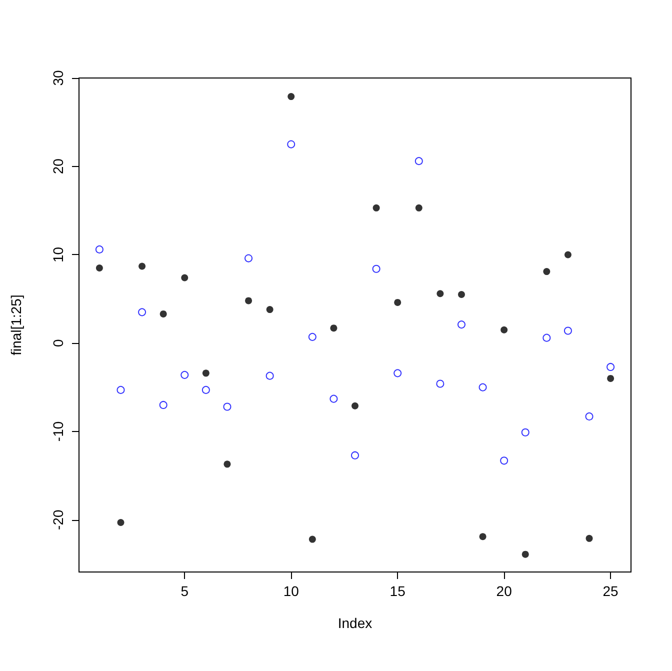 The height and width of the screenshot is (671, 672). What do you see at coordinates (504, 591) in the screenshot?
I see `x-tick-label: 20` at bounding box center [504, 591].